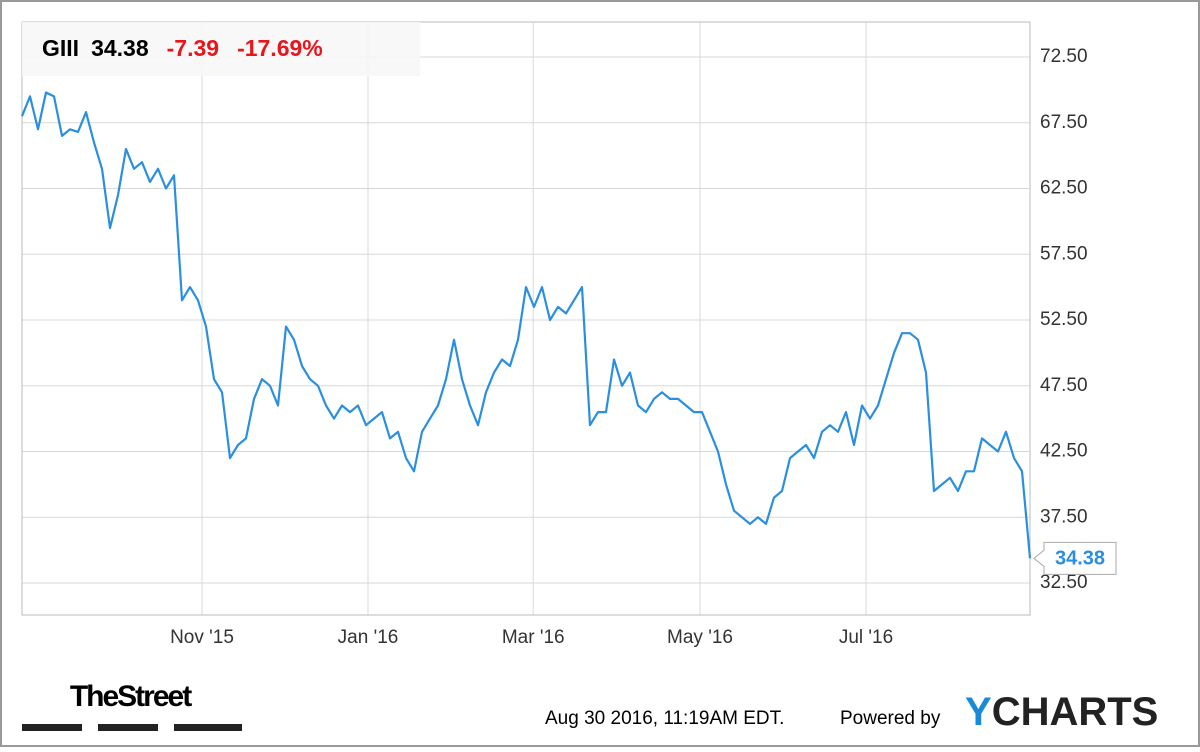  I want to click on header: GIII 34.38 -7.39 -17.69%, so click(182, 48).